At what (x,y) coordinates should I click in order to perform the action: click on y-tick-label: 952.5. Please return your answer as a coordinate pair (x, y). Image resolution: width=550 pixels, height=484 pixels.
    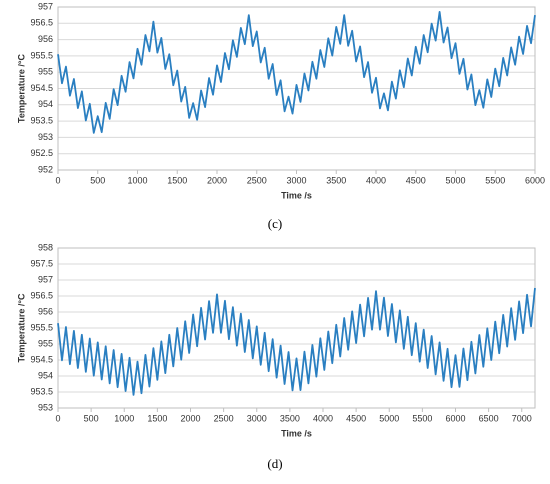
    Looking at the image, I should click on (41, 153).